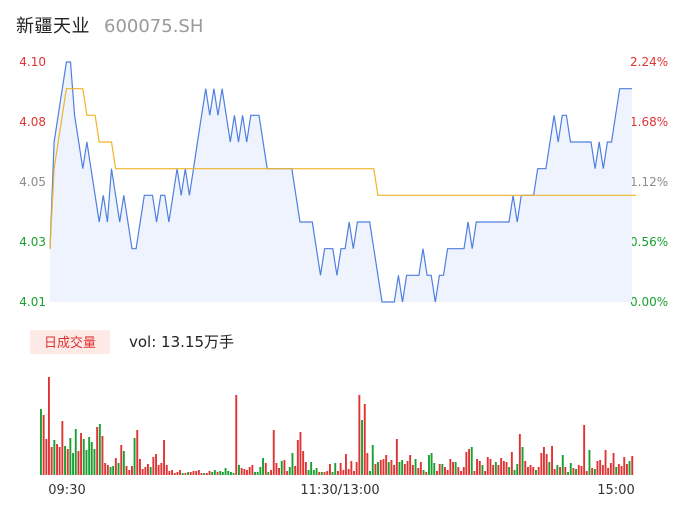  Describe the element at coordinates (154, 26) in the screenshot. I see `stock-code: 600075.SH` at that location.